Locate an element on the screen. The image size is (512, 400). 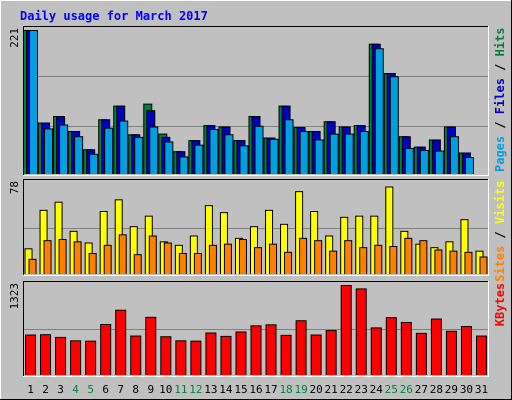
legend-part: Visits is located at coordinates (500, 202).